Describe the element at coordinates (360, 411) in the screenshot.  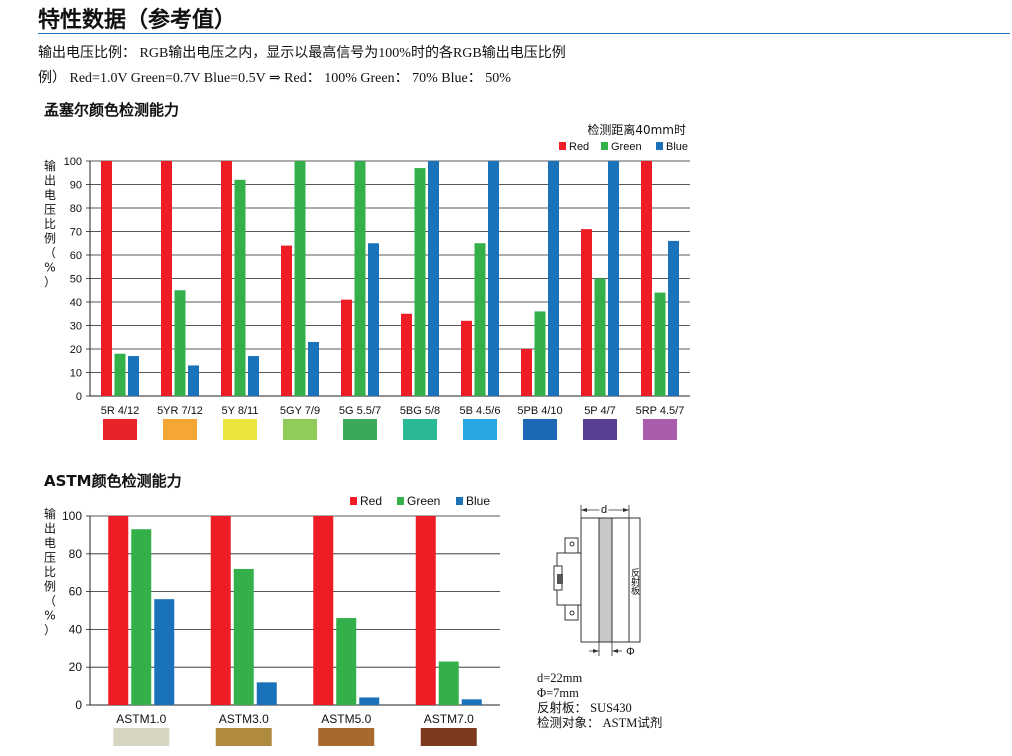
I see `category-label: 5G 5.5/7` at that location.